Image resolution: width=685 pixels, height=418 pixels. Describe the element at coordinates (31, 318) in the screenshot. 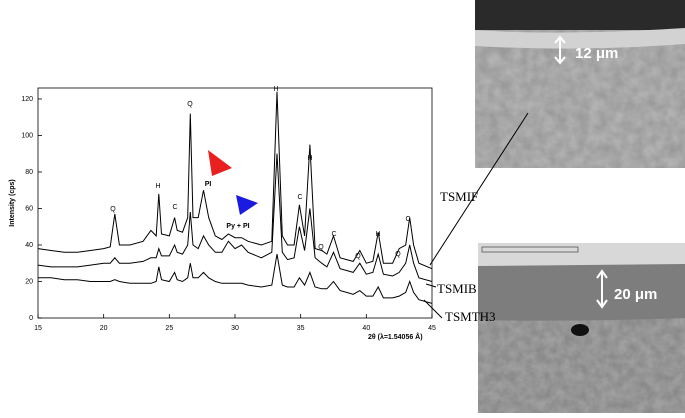

I see `y-tick-label: 0` at that location.